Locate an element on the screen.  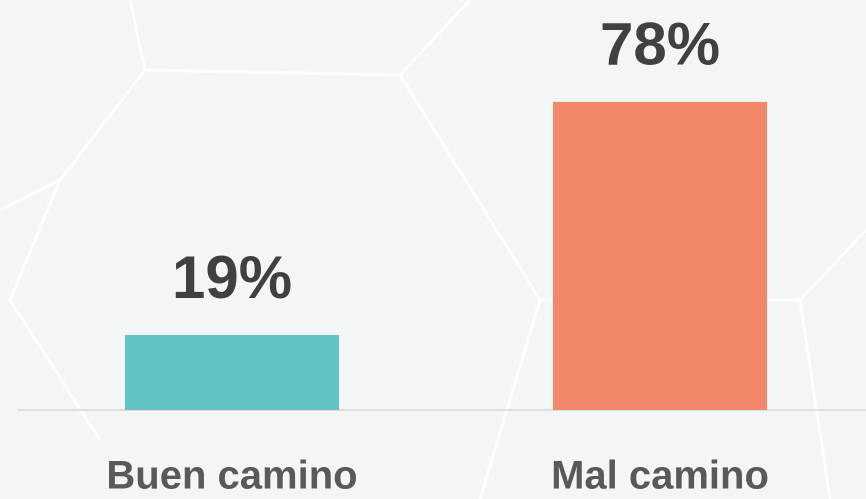
value-label: 19% is located at coordinates (232, 277).